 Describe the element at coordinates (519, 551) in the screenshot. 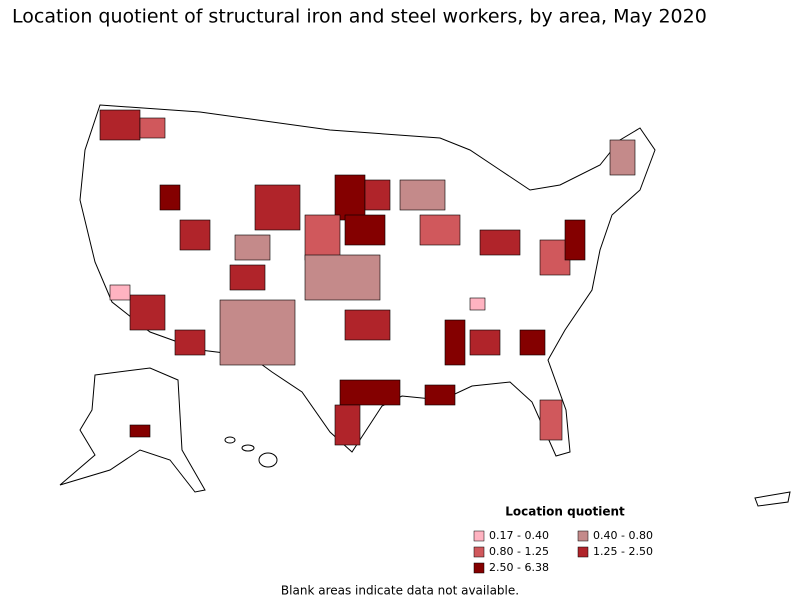

I see `legend-label: 0.80 - 1.25` at that location.